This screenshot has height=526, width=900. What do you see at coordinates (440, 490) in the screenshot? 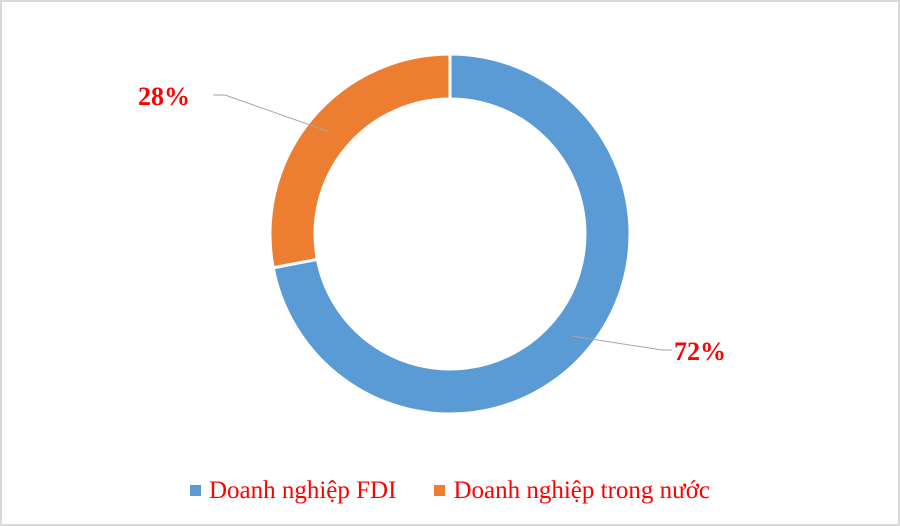
I see `legend-swatch-domestic` at bounding box center [440, 490].